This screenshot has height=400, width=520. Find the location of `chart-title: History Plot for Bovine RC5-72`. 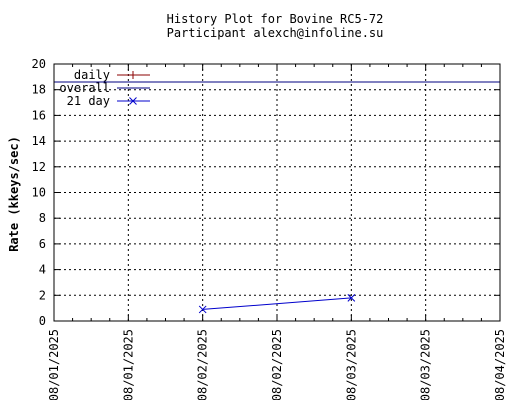

chart-title: History Plot for Bovine RC5-72 is located at coordinates (275, 19).